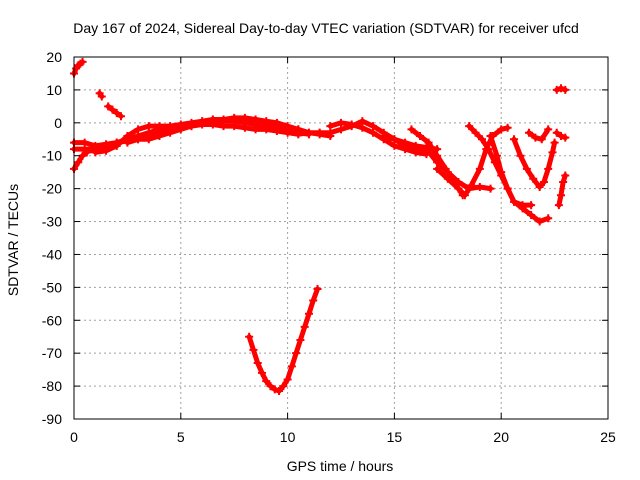 The image size is (640, 480). Describe the element at coordinates (378, 138) in the screenshot. I see `series-arc-mid-day2` at that location.